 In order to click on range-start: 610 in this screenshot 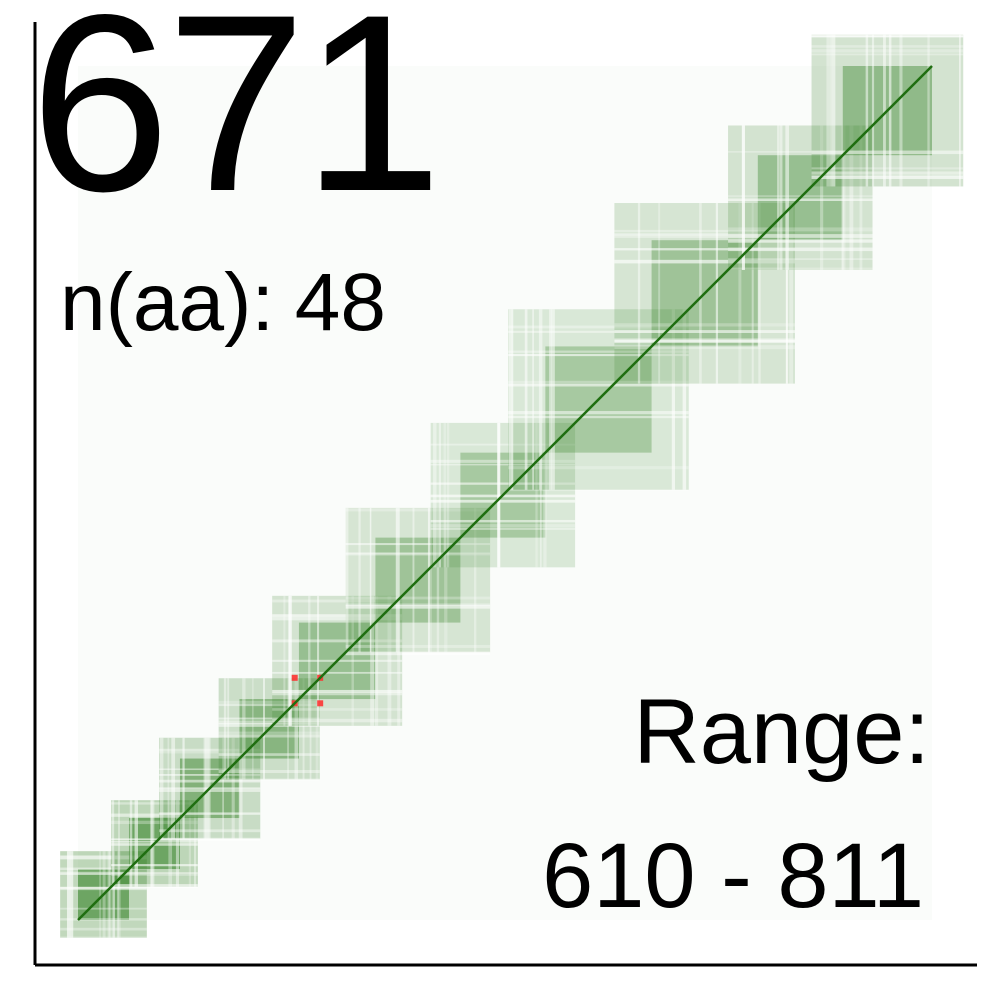, I will do `click(619, 876)`.